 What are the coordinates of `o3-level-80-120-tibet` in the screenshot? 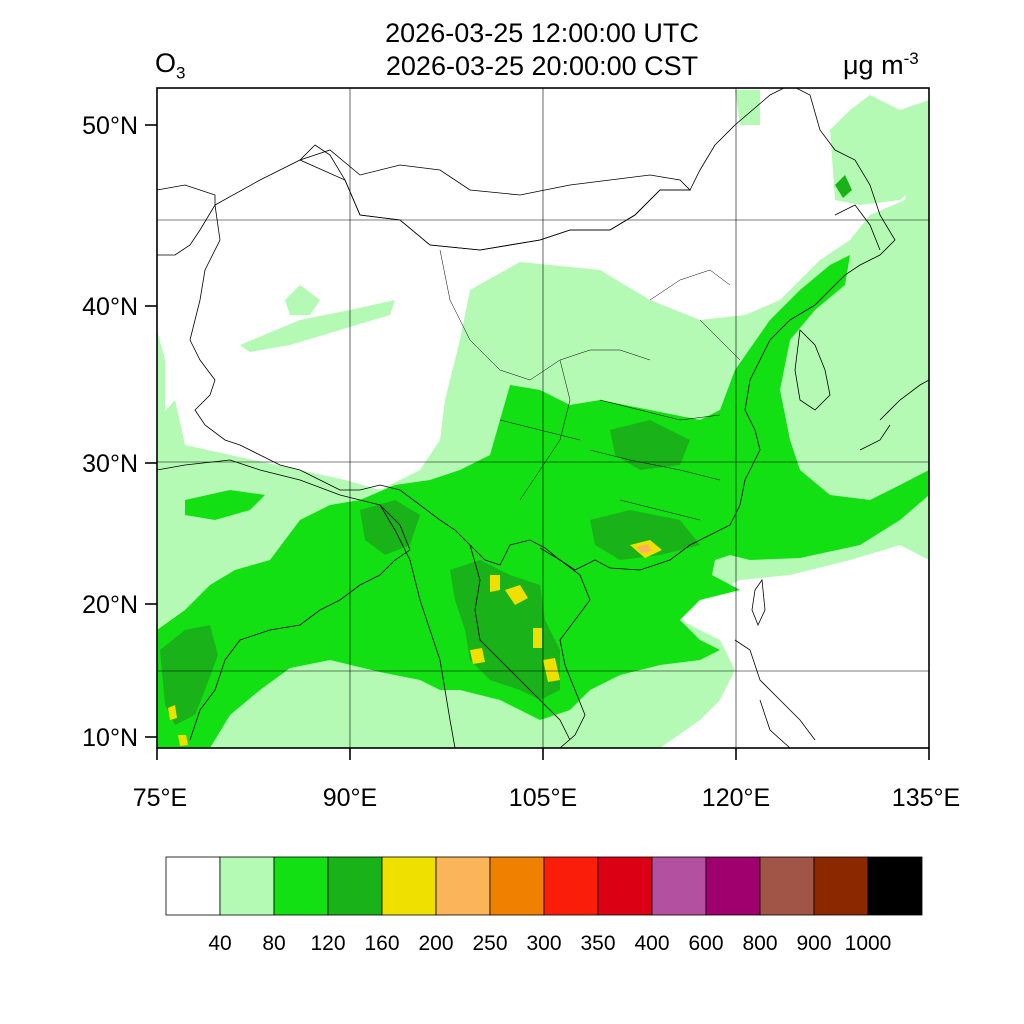 It's located at (225, 505).